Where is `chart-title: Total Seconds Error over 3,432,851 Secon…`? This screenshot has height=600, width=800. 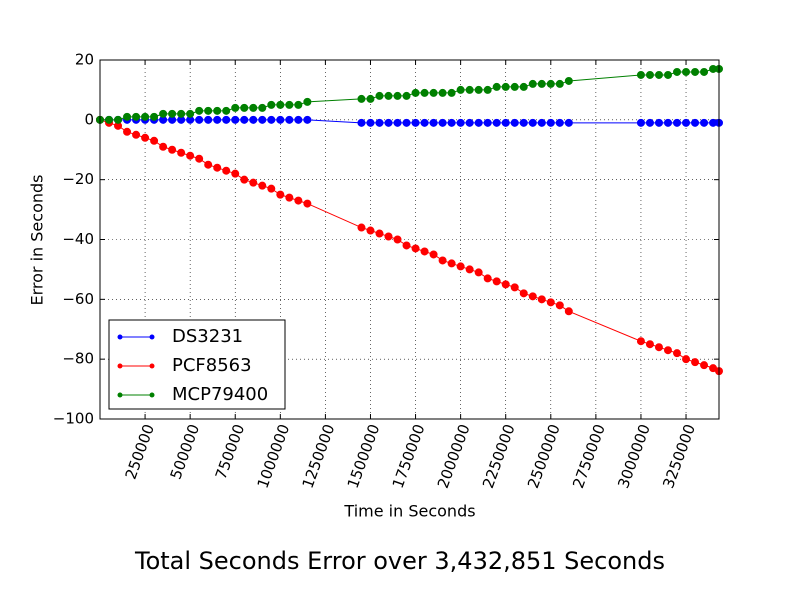
chart-title: Total Seconds Error over 3,432,851 Secon… is located at coordinates (399, 561).